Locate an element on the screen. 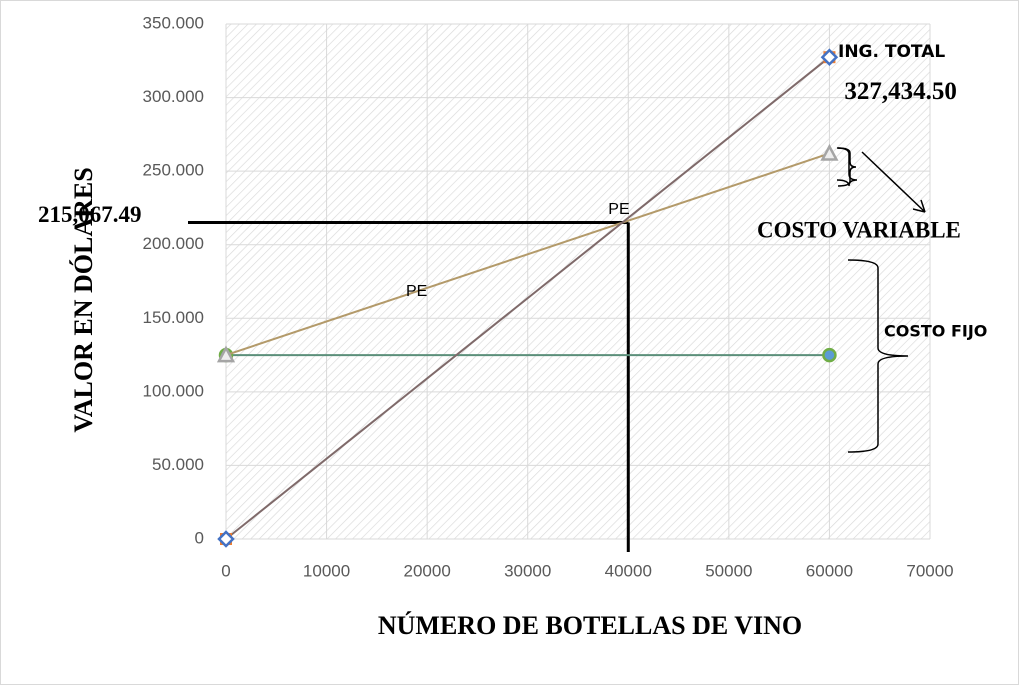 This screenshot has height=685, width=1019. break-even-text: PE is located at coordinates (618, 209).